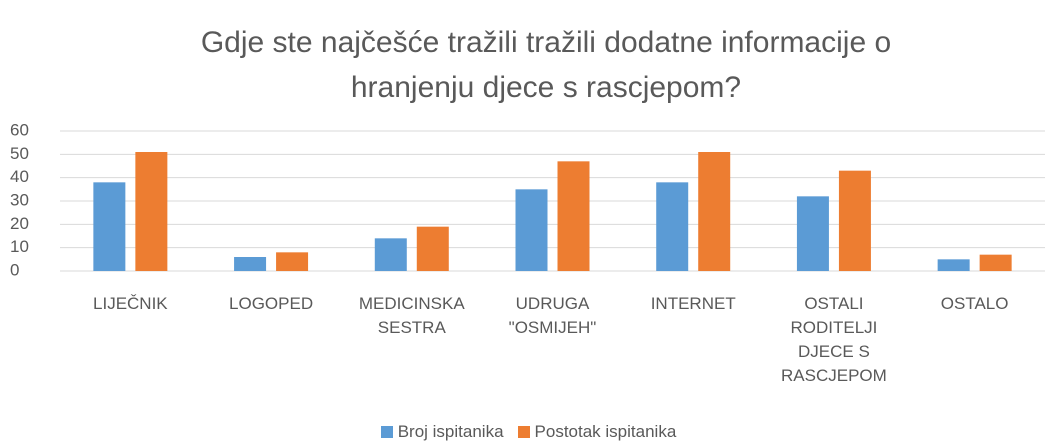  What do you see at coordinates (19, 176) in the screenshot?
I see `y-tick-label: 40` at bounding box center [19, 176].